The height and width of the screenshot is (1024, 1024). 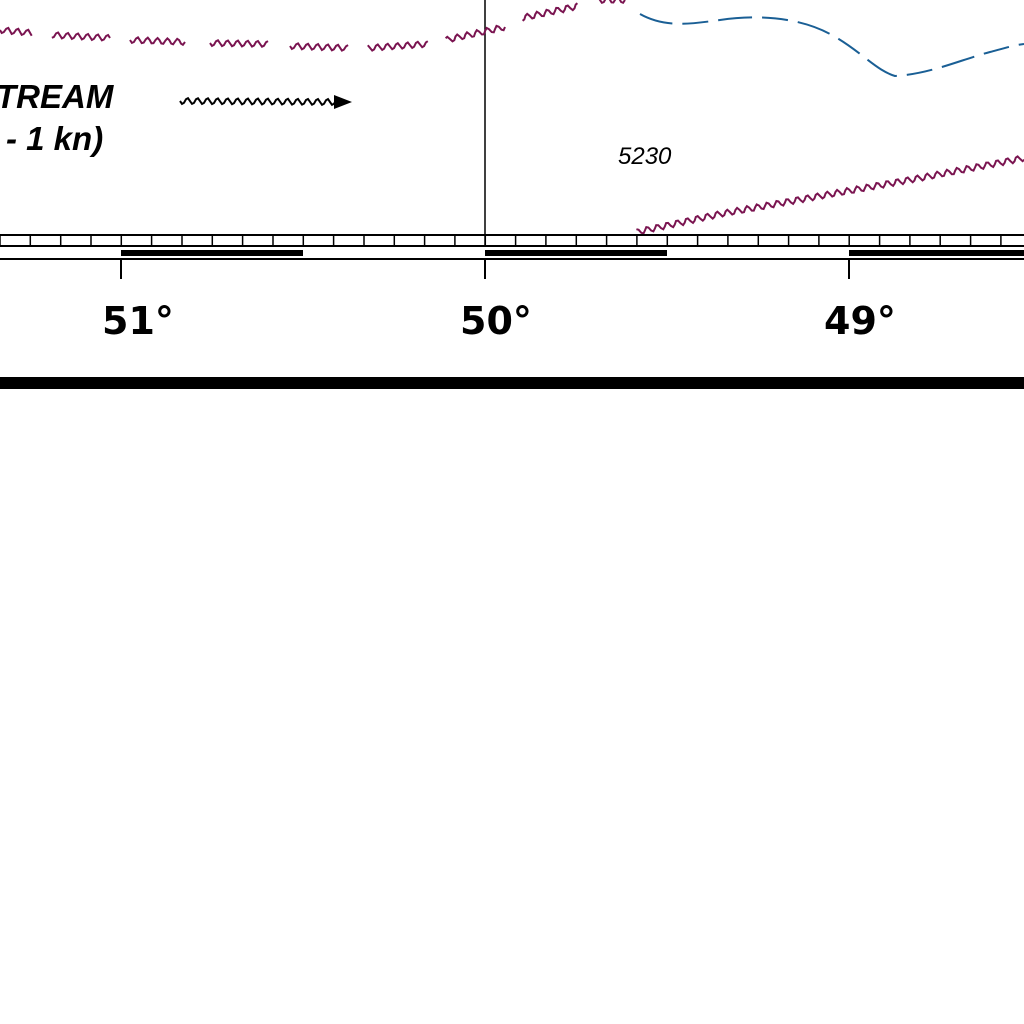 I want to click on depth-contour-line, so click(x=831, y=45).